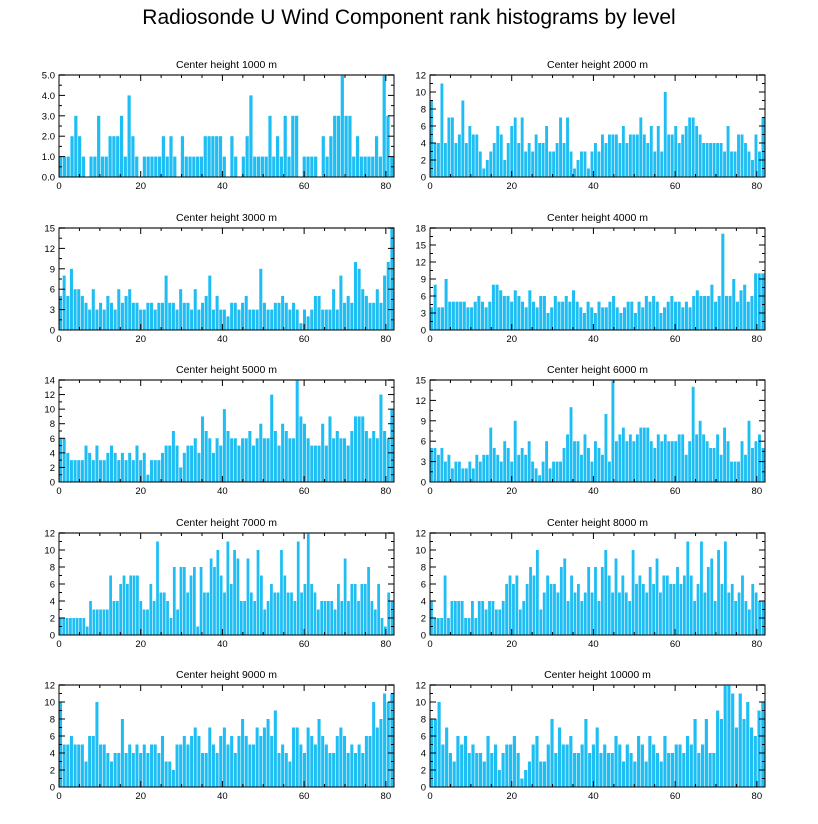  I want to click on y-tick-label: 6, so click(423, 297).